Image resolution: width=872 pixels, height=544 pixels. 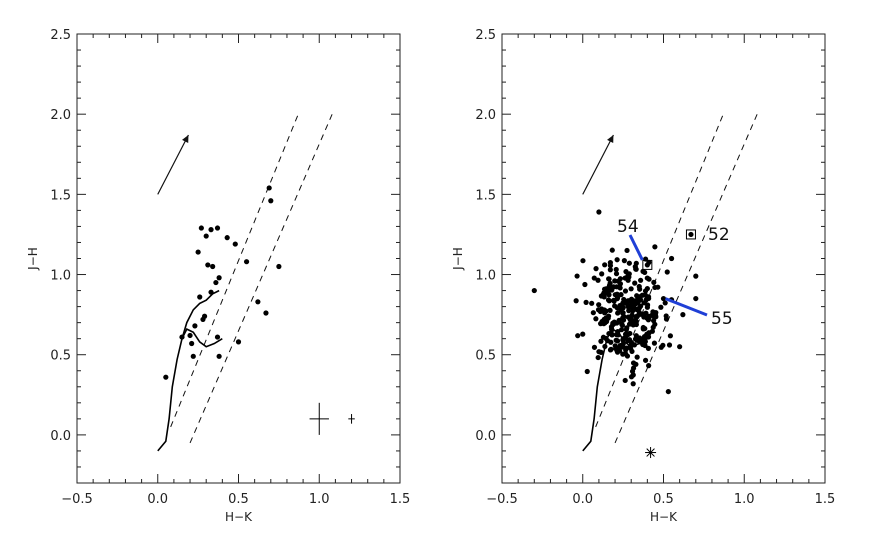 I want to click on y-axis-label: J−H, so click(x=458, y=259).